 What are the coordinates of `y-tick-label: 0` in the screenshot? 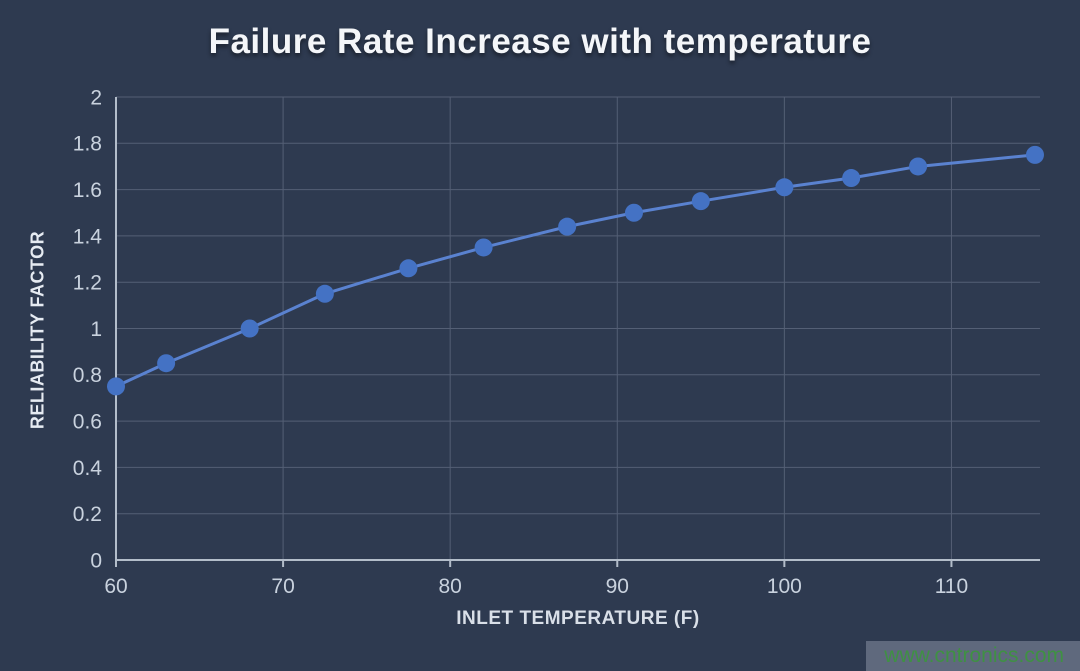 It's located at (96, 560).